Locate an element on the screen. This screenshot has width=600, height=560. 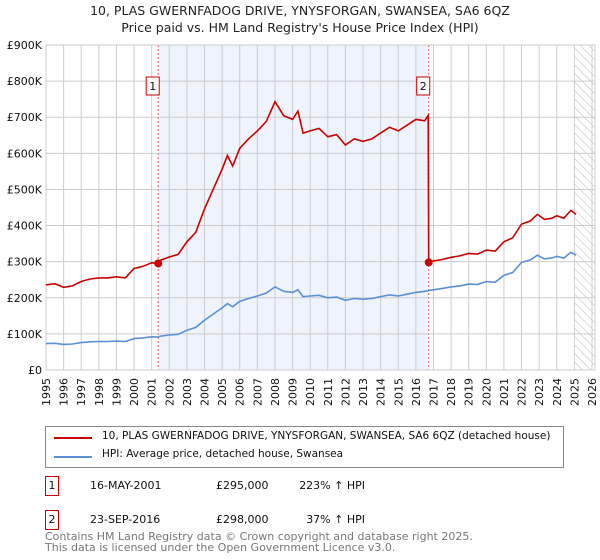
x-tick-label: 2026 is located at coordinates (592, 392).